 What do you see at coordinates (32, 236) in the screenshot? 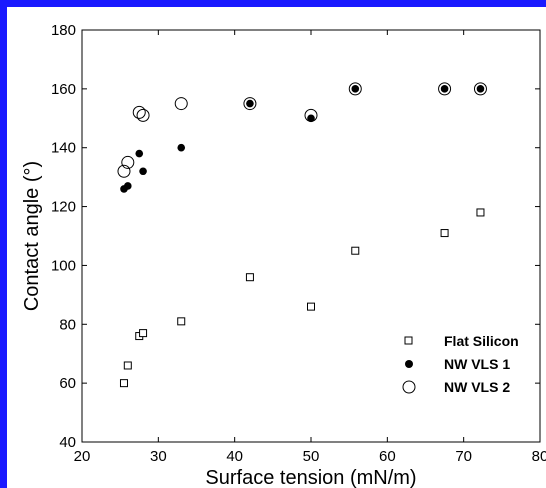
I see `y-axis-title: Contact angle (°)` at bounding box center [32, 236].